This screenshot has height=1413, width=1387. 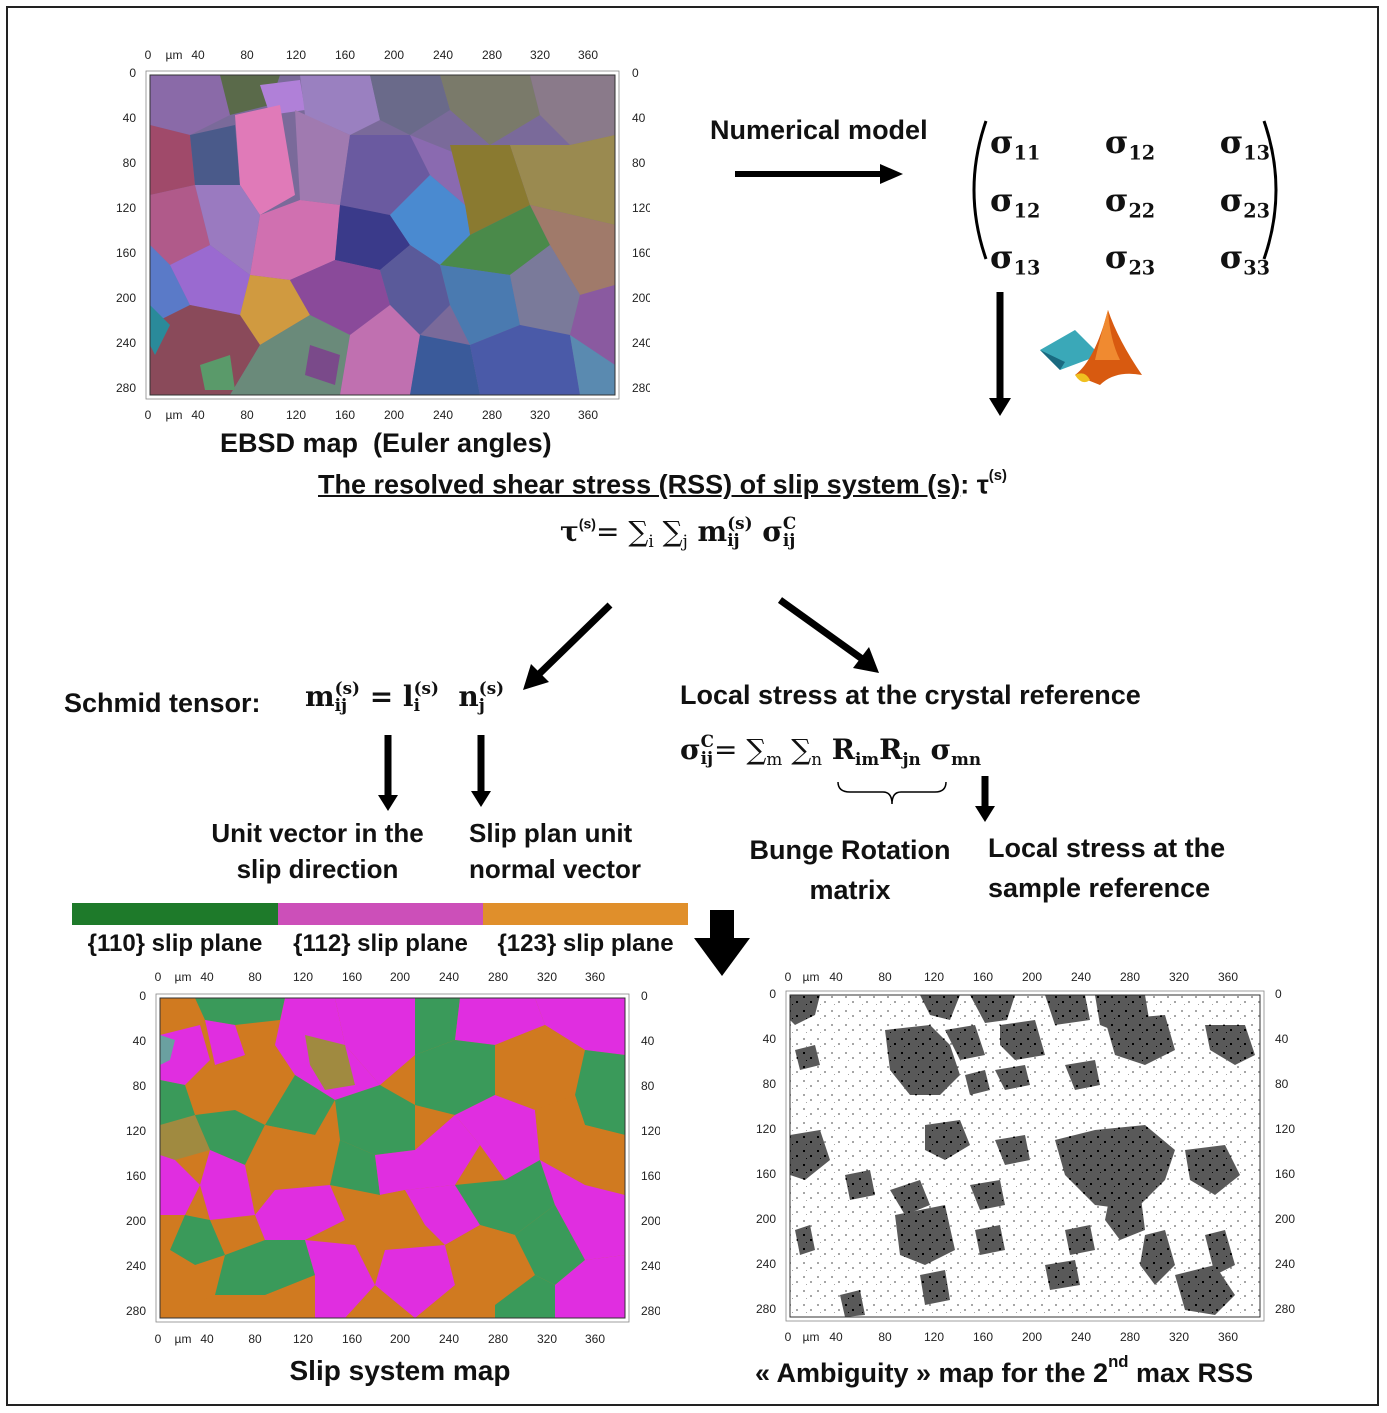 What do you see at coordinates (1107, 868) in the screenshot?
I see `sample-ref-label: Local stress at the sample reference` at bounding box center [1107, 868].